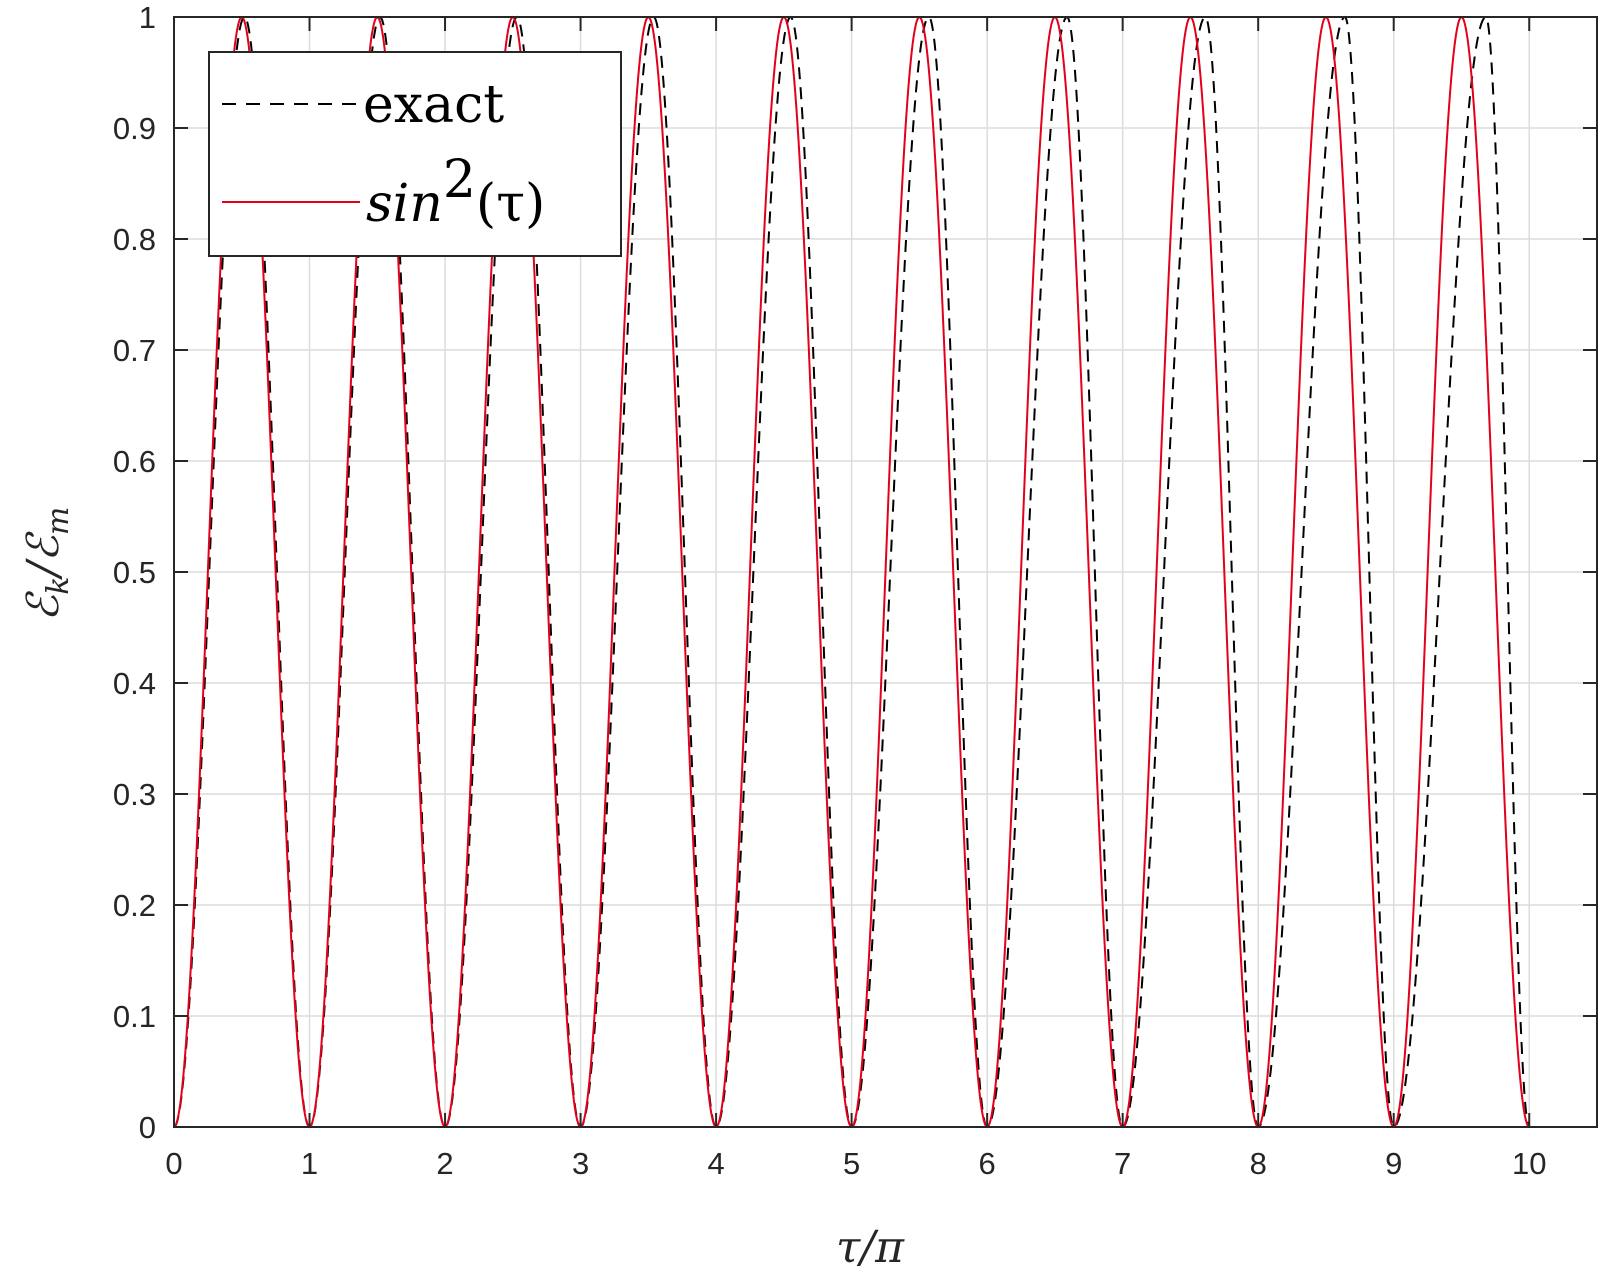  I want to click on y-label-sub-1: k, so click(58, 586).